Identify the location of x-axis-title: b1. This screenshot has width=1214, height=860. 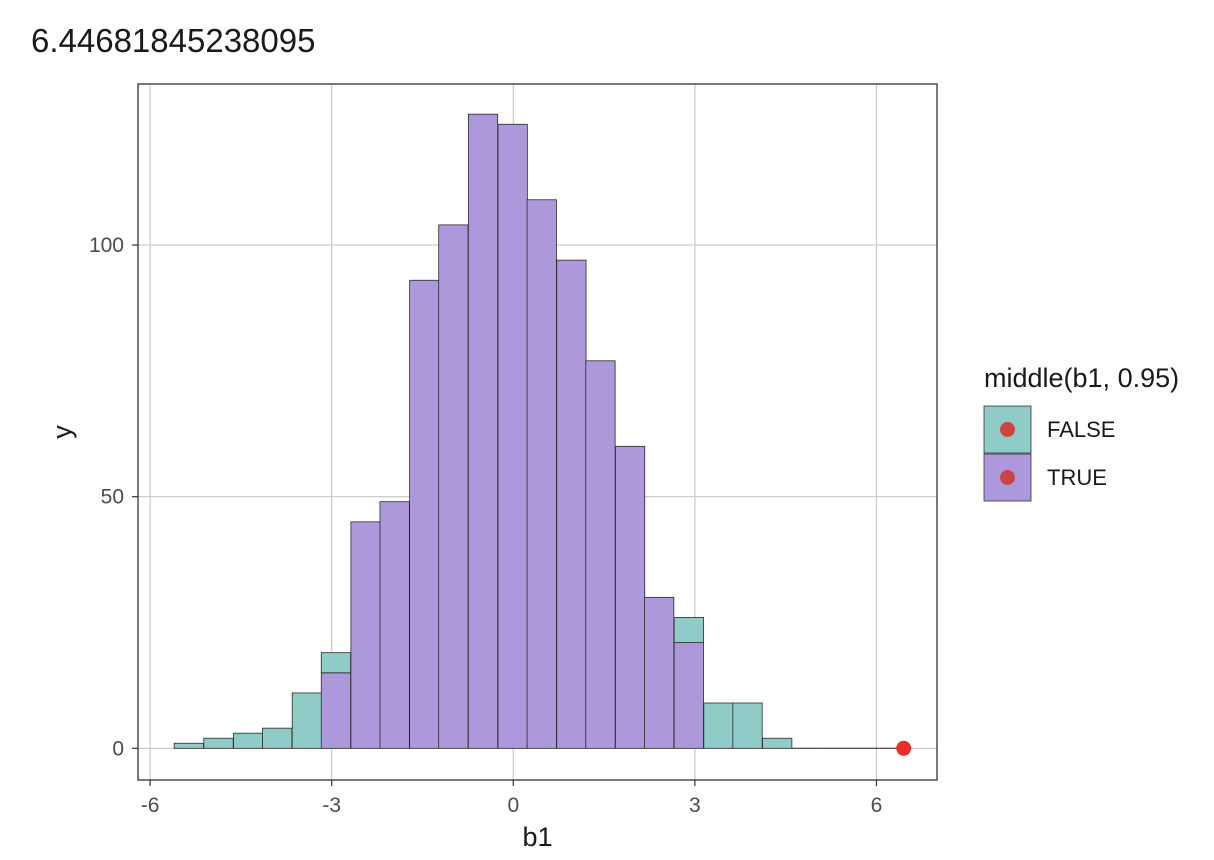
(537, 837).